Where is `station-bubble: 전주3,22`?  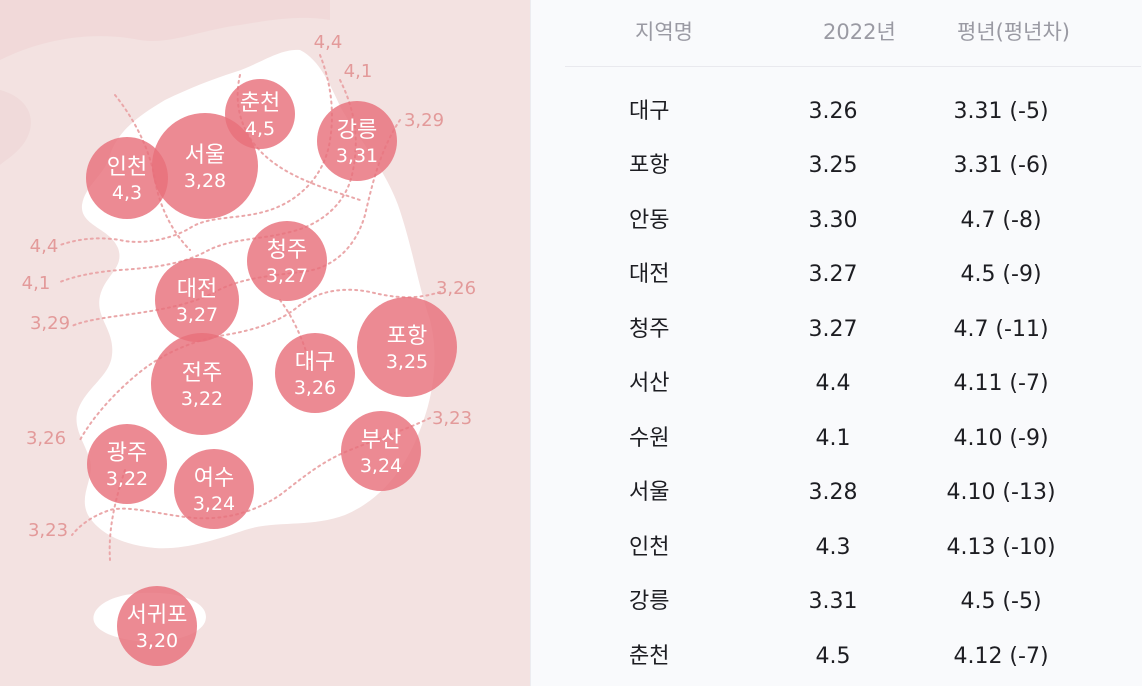 station-bubble: 전주3,22 is located at coordinates (202, 384).